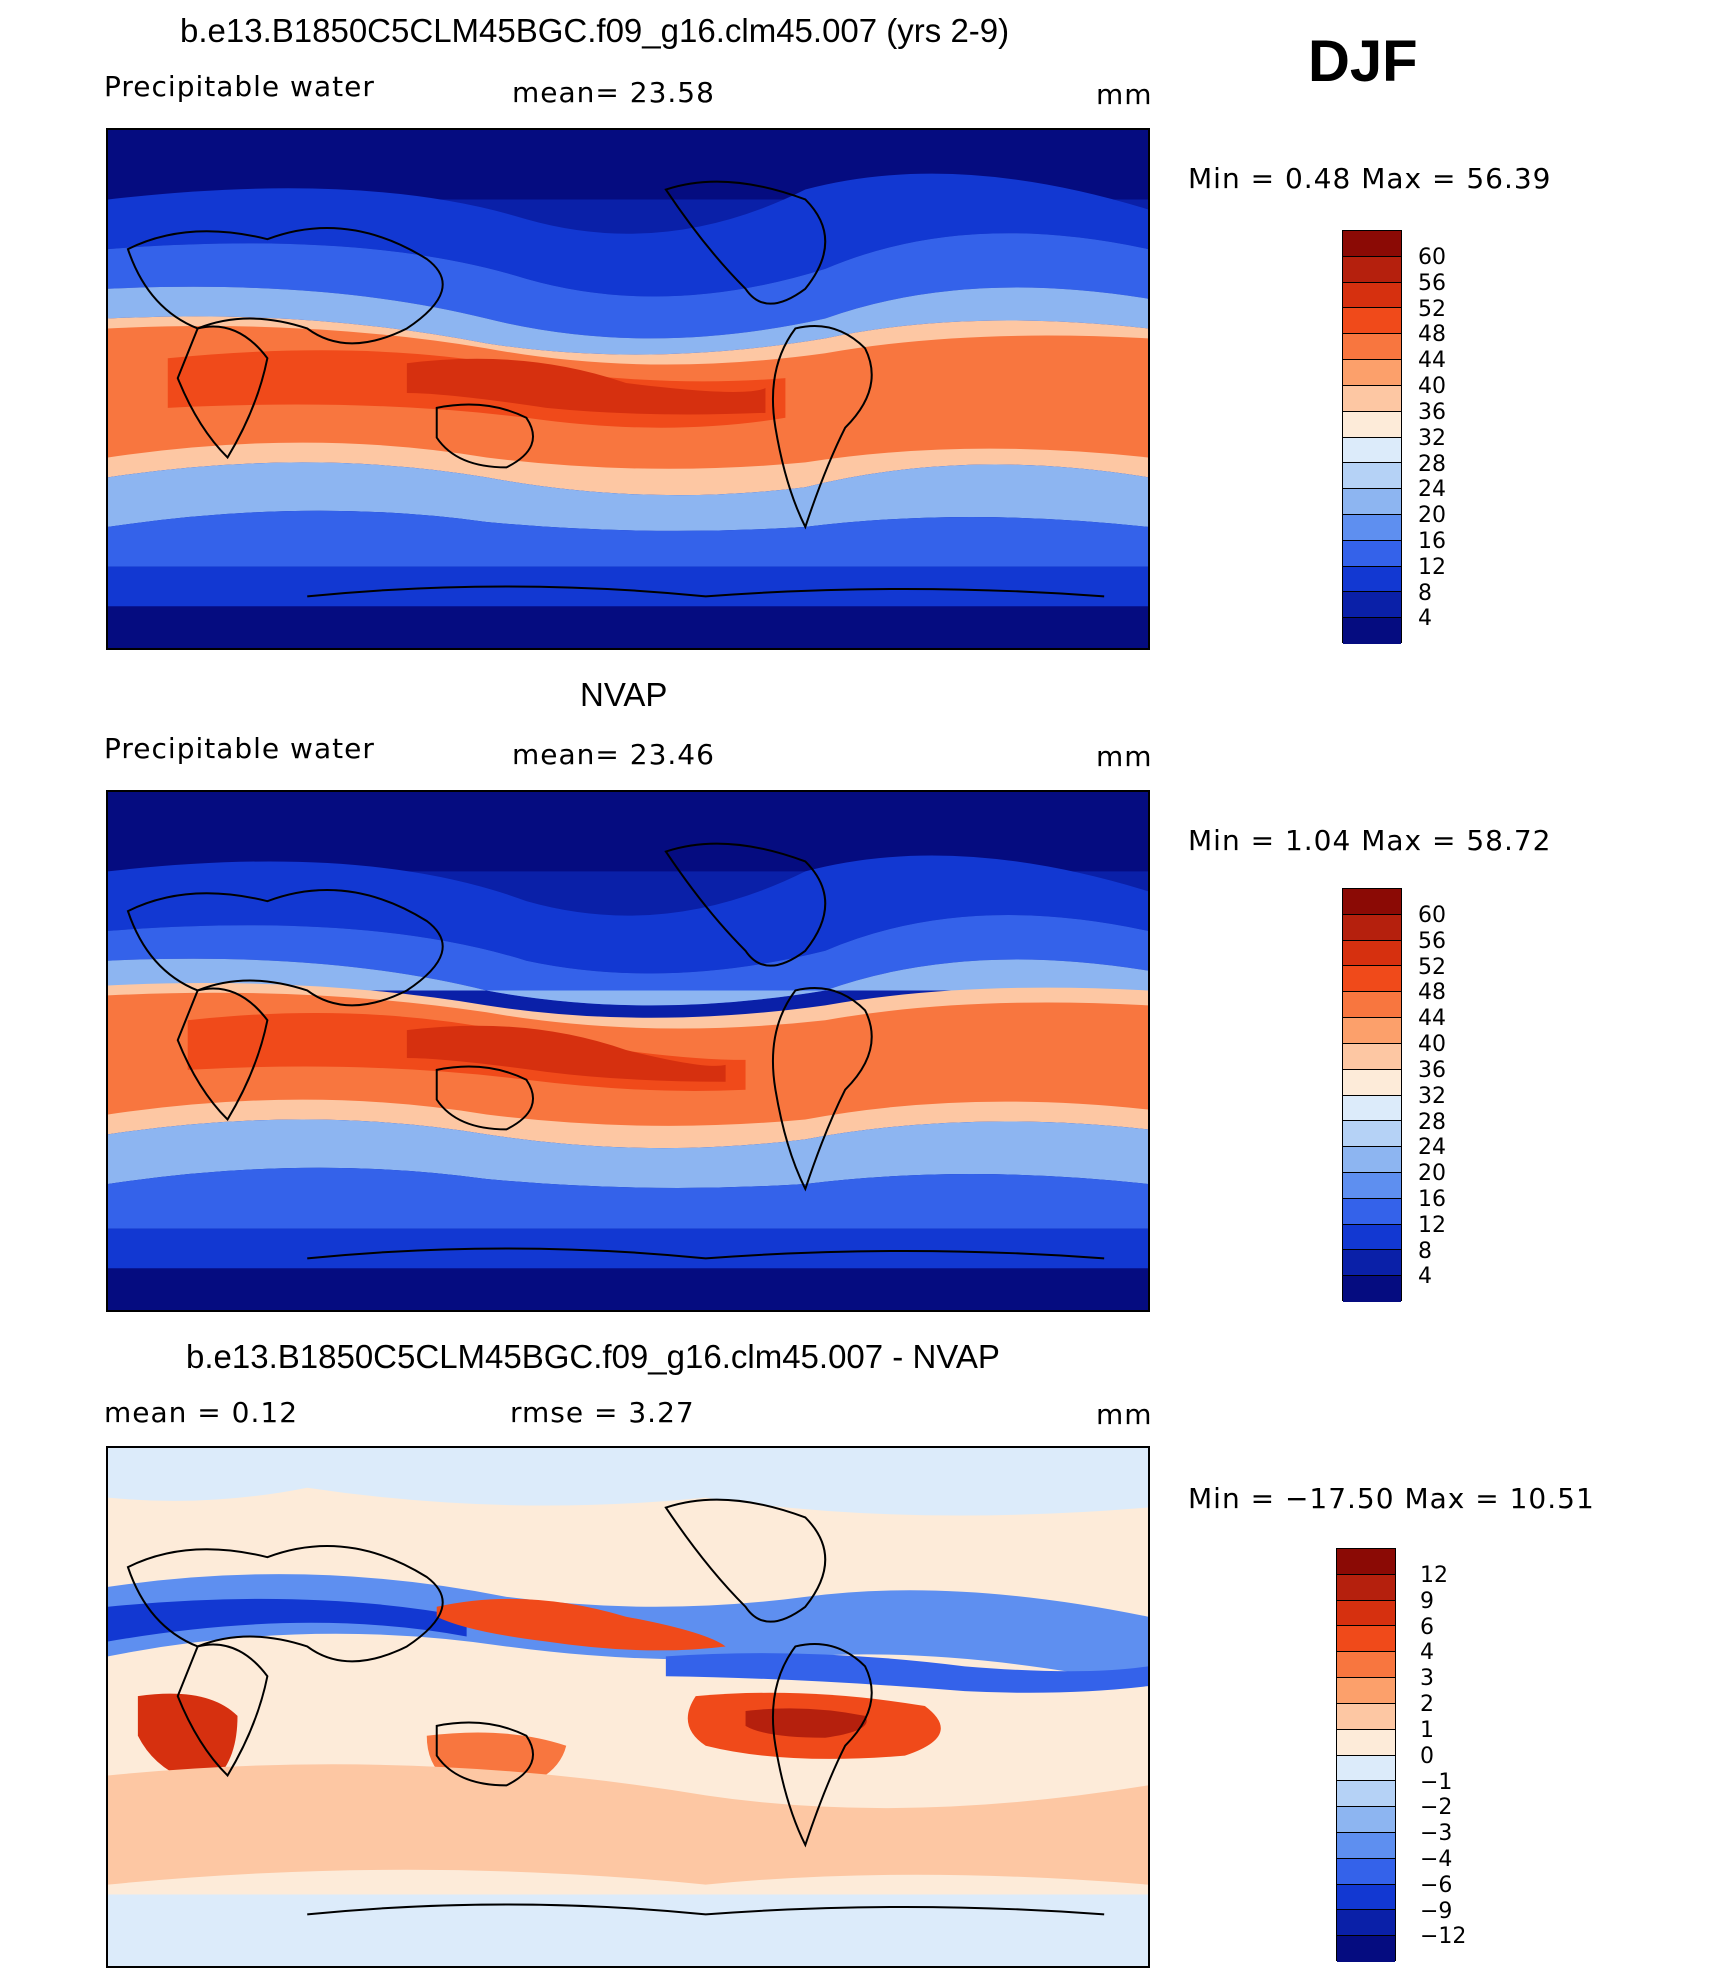 The width and height of the screenshot is (1710, 1974). What do you see at coordinates (1436, 1782) in the screenshot?
I see `colorbar-tick-label: −1` at bounding box center [1436, 1782].